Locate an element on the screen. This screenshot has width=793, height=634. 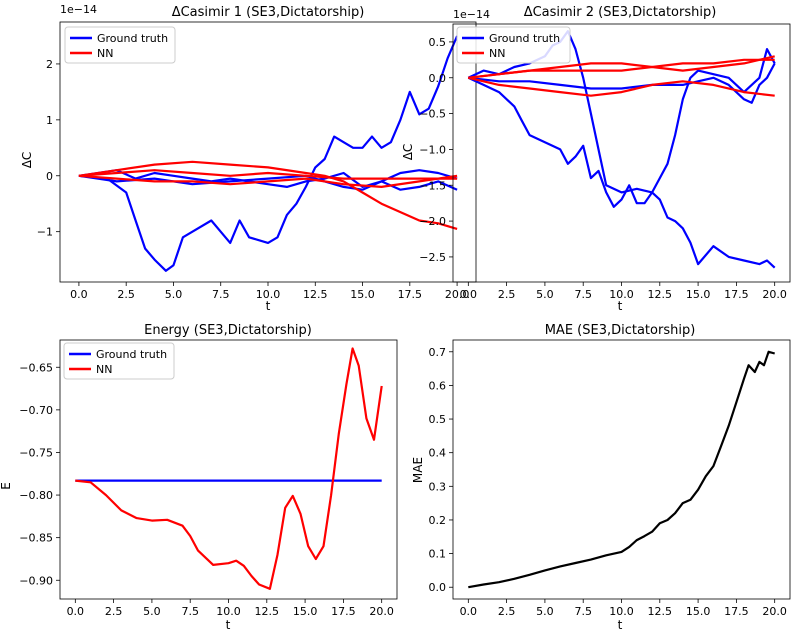
y-tick-label: 0.3 is located at coordinates (438, 486).